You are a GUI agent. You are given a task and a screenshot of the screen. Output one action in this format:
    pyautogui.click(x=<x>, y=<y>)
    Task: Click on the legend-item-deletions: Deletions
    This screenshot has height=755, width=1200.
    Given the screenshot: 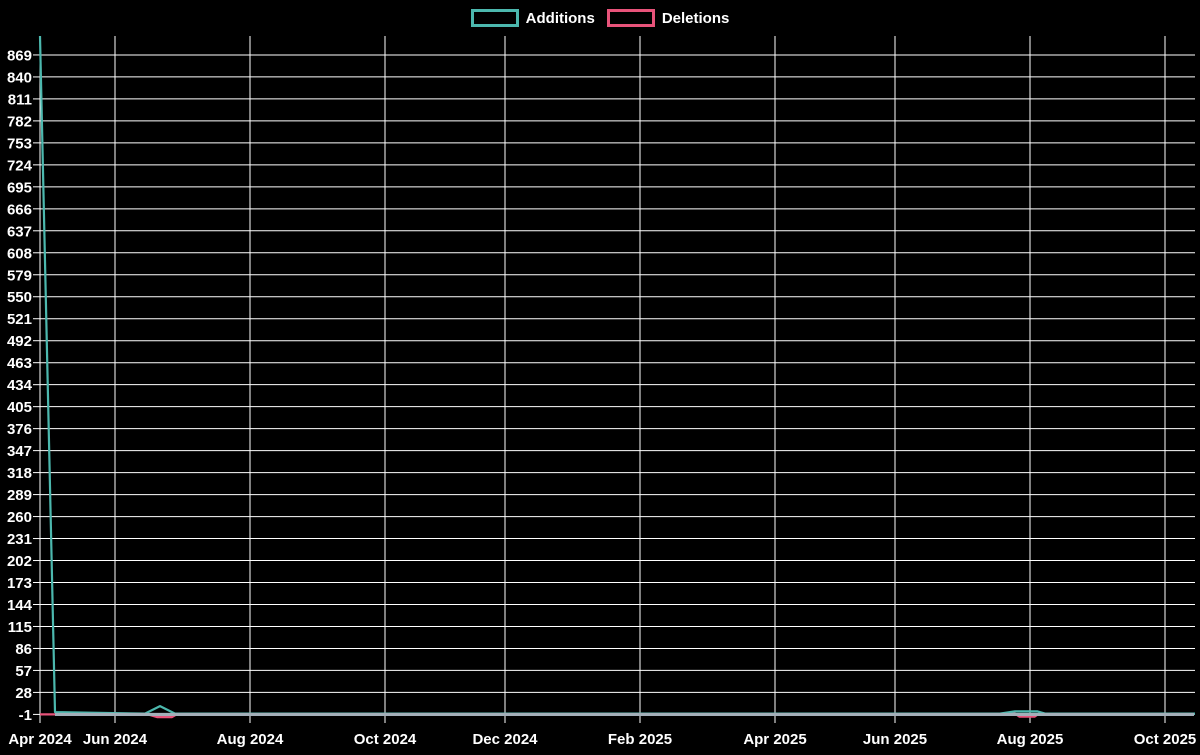 What is the action you would take?
    pyautogui.click(x=668, y=18)
    